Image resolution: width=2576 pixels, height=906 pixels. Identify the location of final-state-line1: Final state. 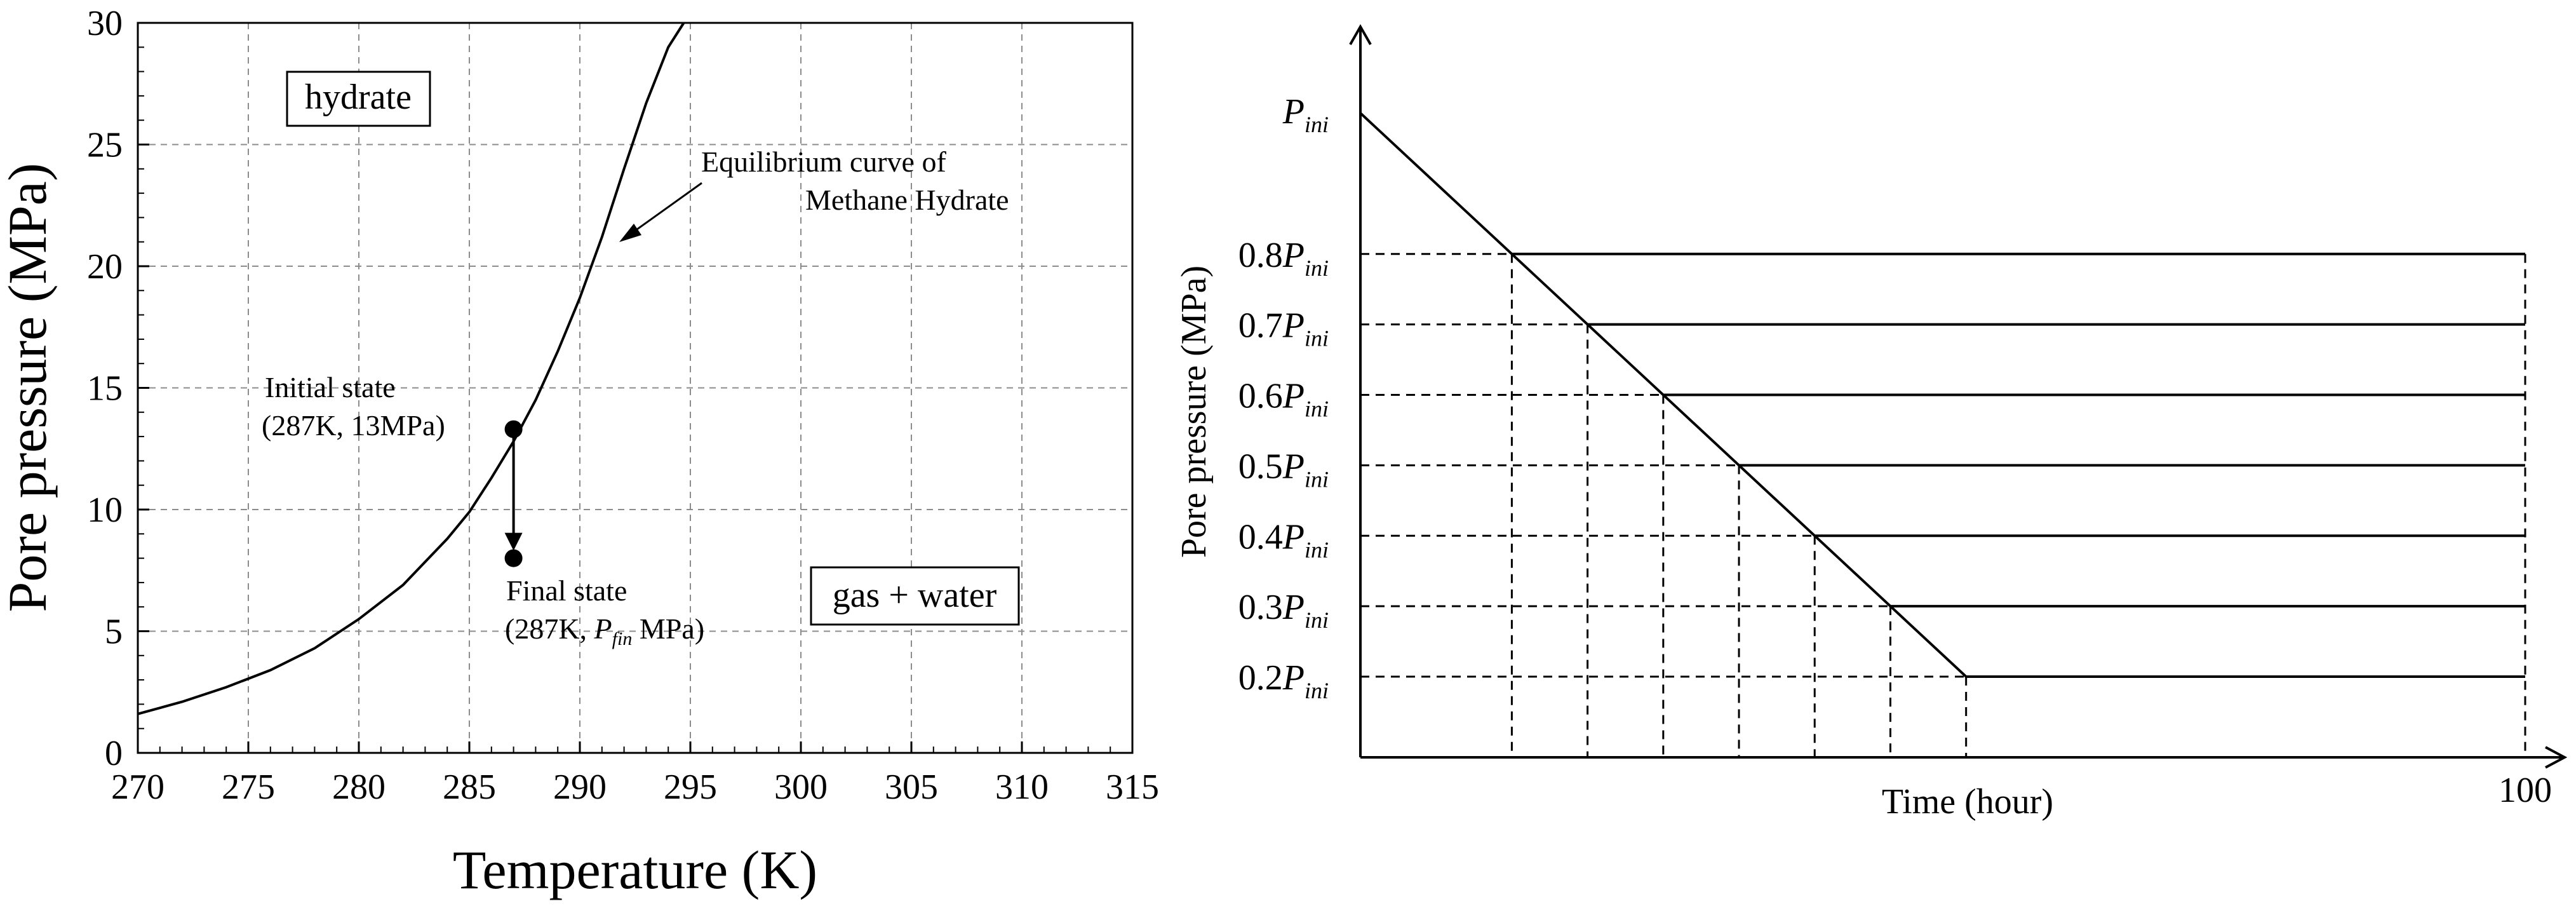
(566, 590).